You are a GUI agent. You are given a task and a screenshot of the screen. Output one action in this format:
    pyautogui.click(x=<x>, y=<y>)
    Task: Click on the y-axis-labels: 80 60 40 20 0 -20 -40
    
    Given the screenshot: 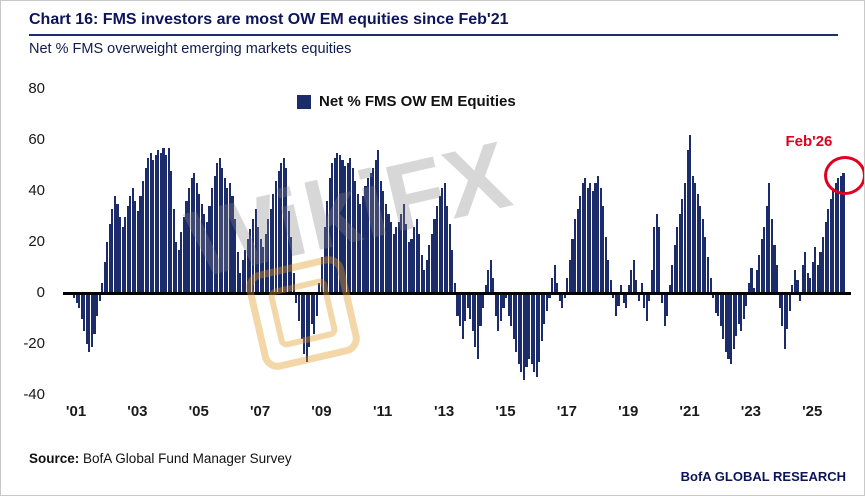 What is the action you would take?
    pyautogui.click(x=28, y=241)
    